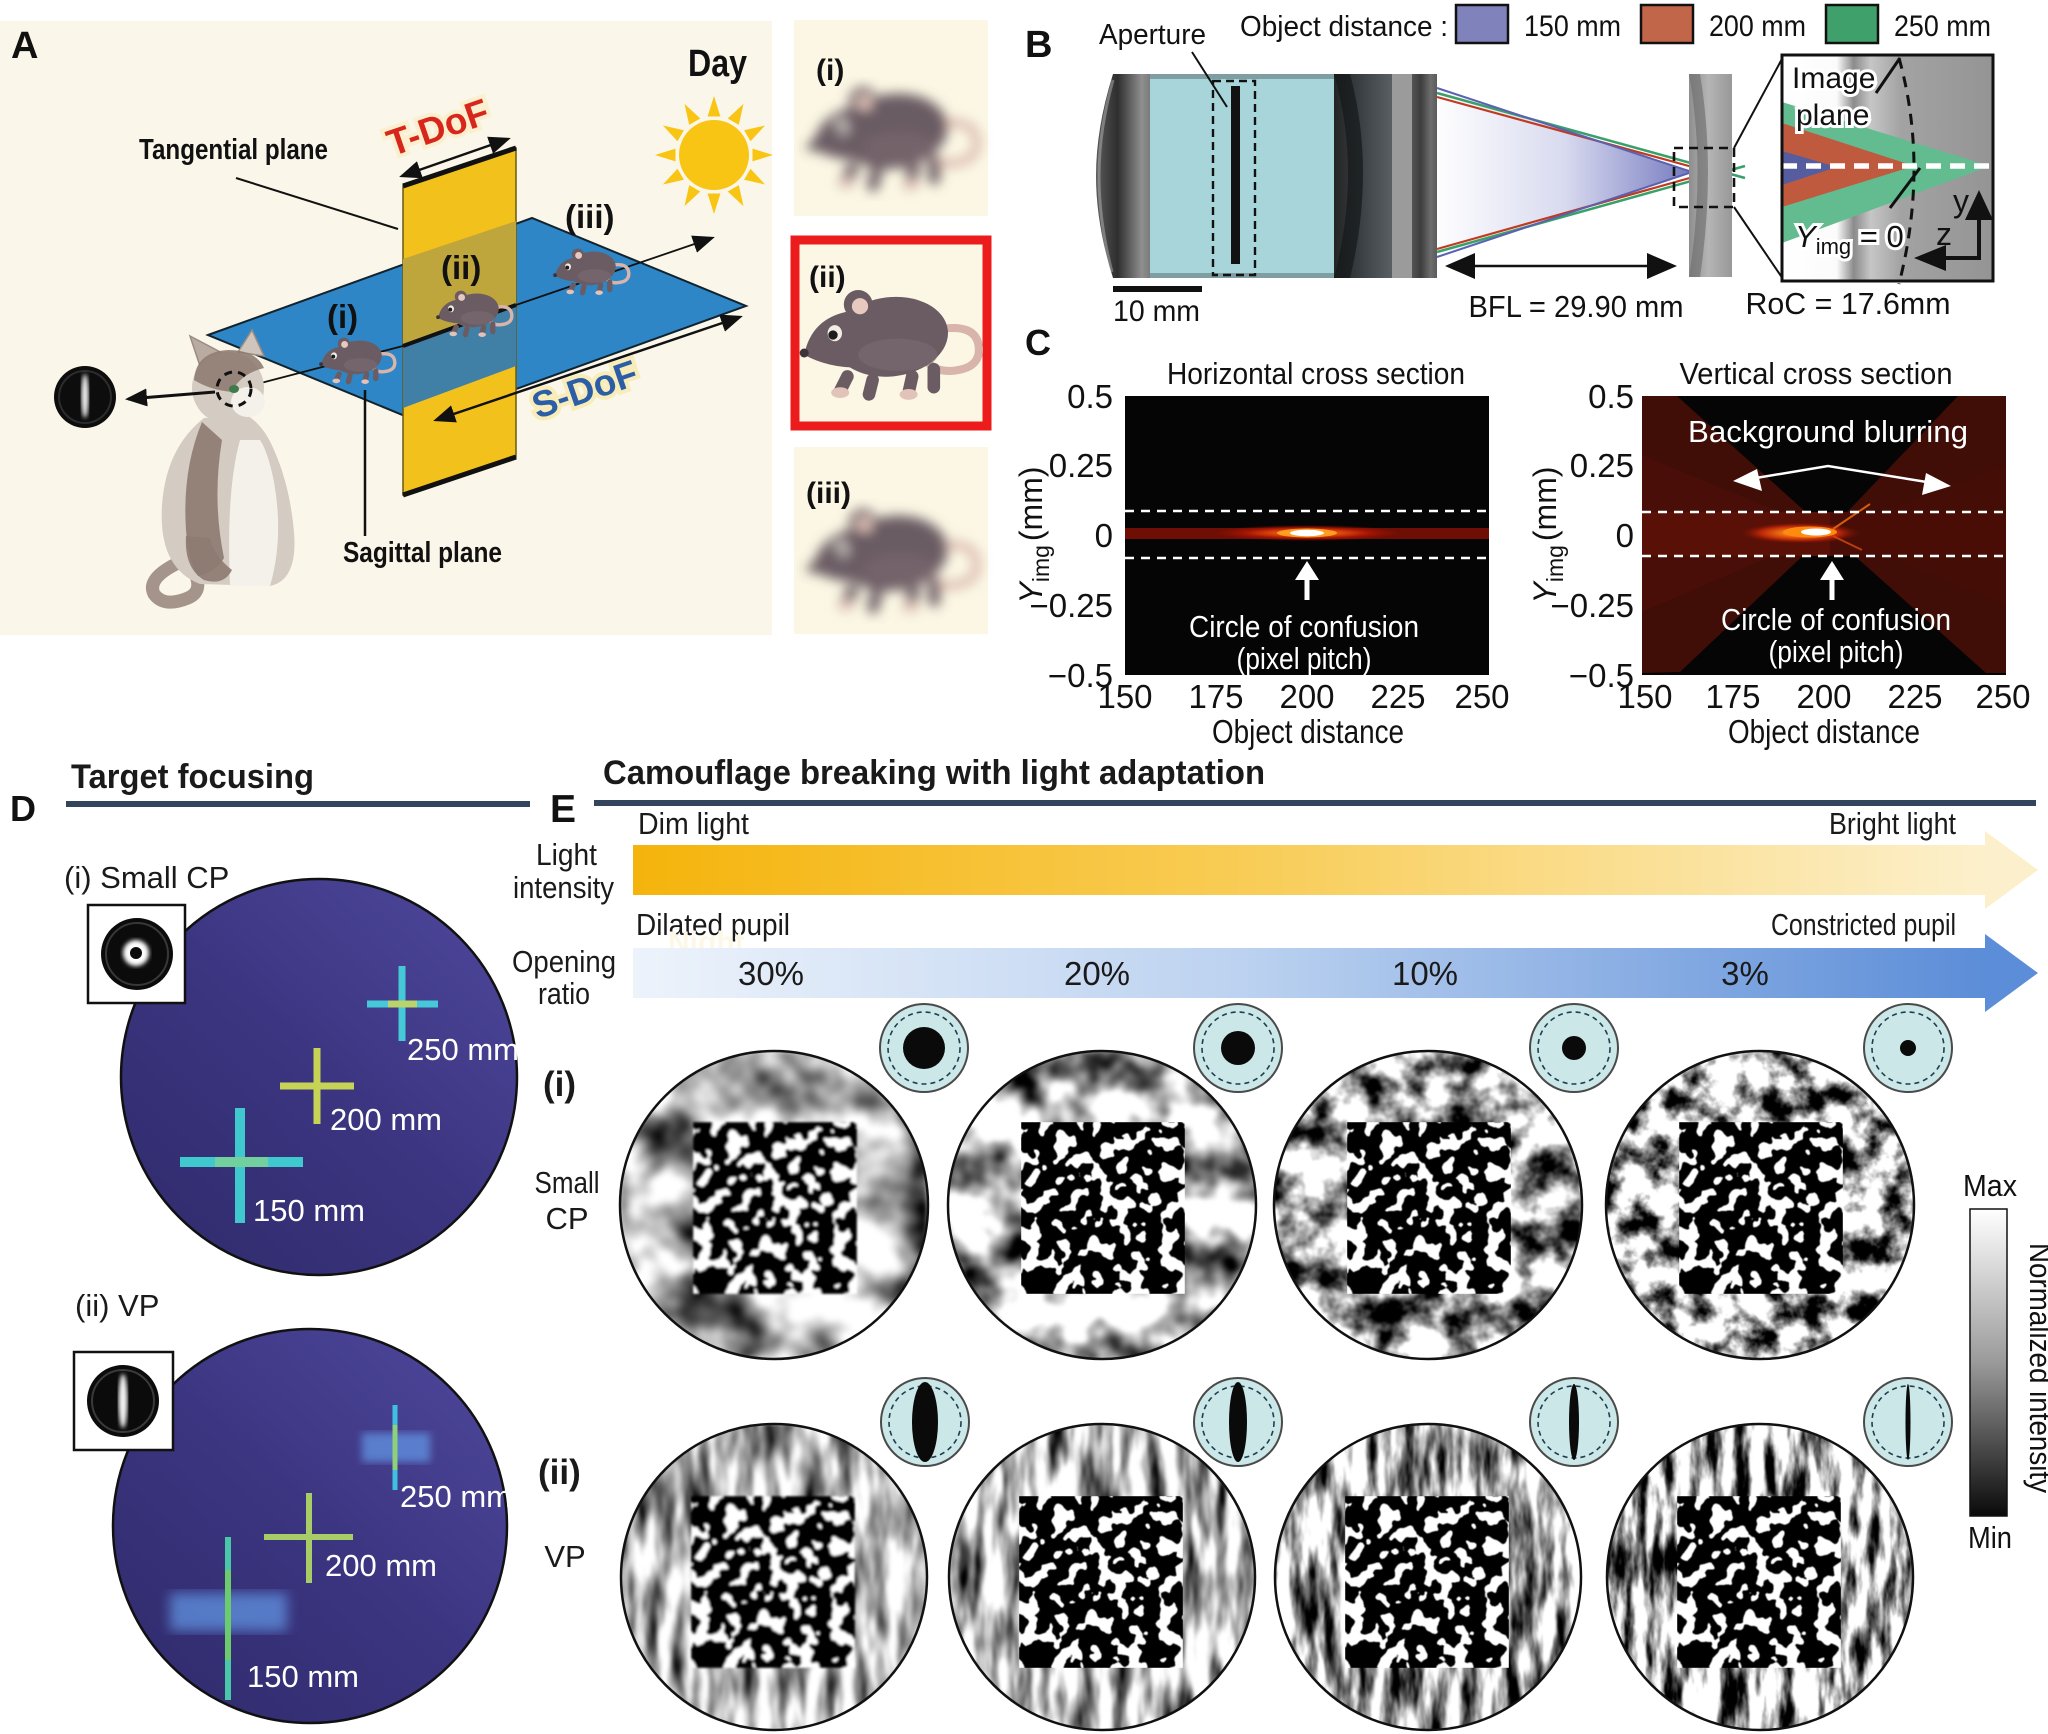  What do you see at coordinates (1863, 924) in the screenshot?
I see `svg-text: Constricted pupil` at bounding box center [1863, 924].